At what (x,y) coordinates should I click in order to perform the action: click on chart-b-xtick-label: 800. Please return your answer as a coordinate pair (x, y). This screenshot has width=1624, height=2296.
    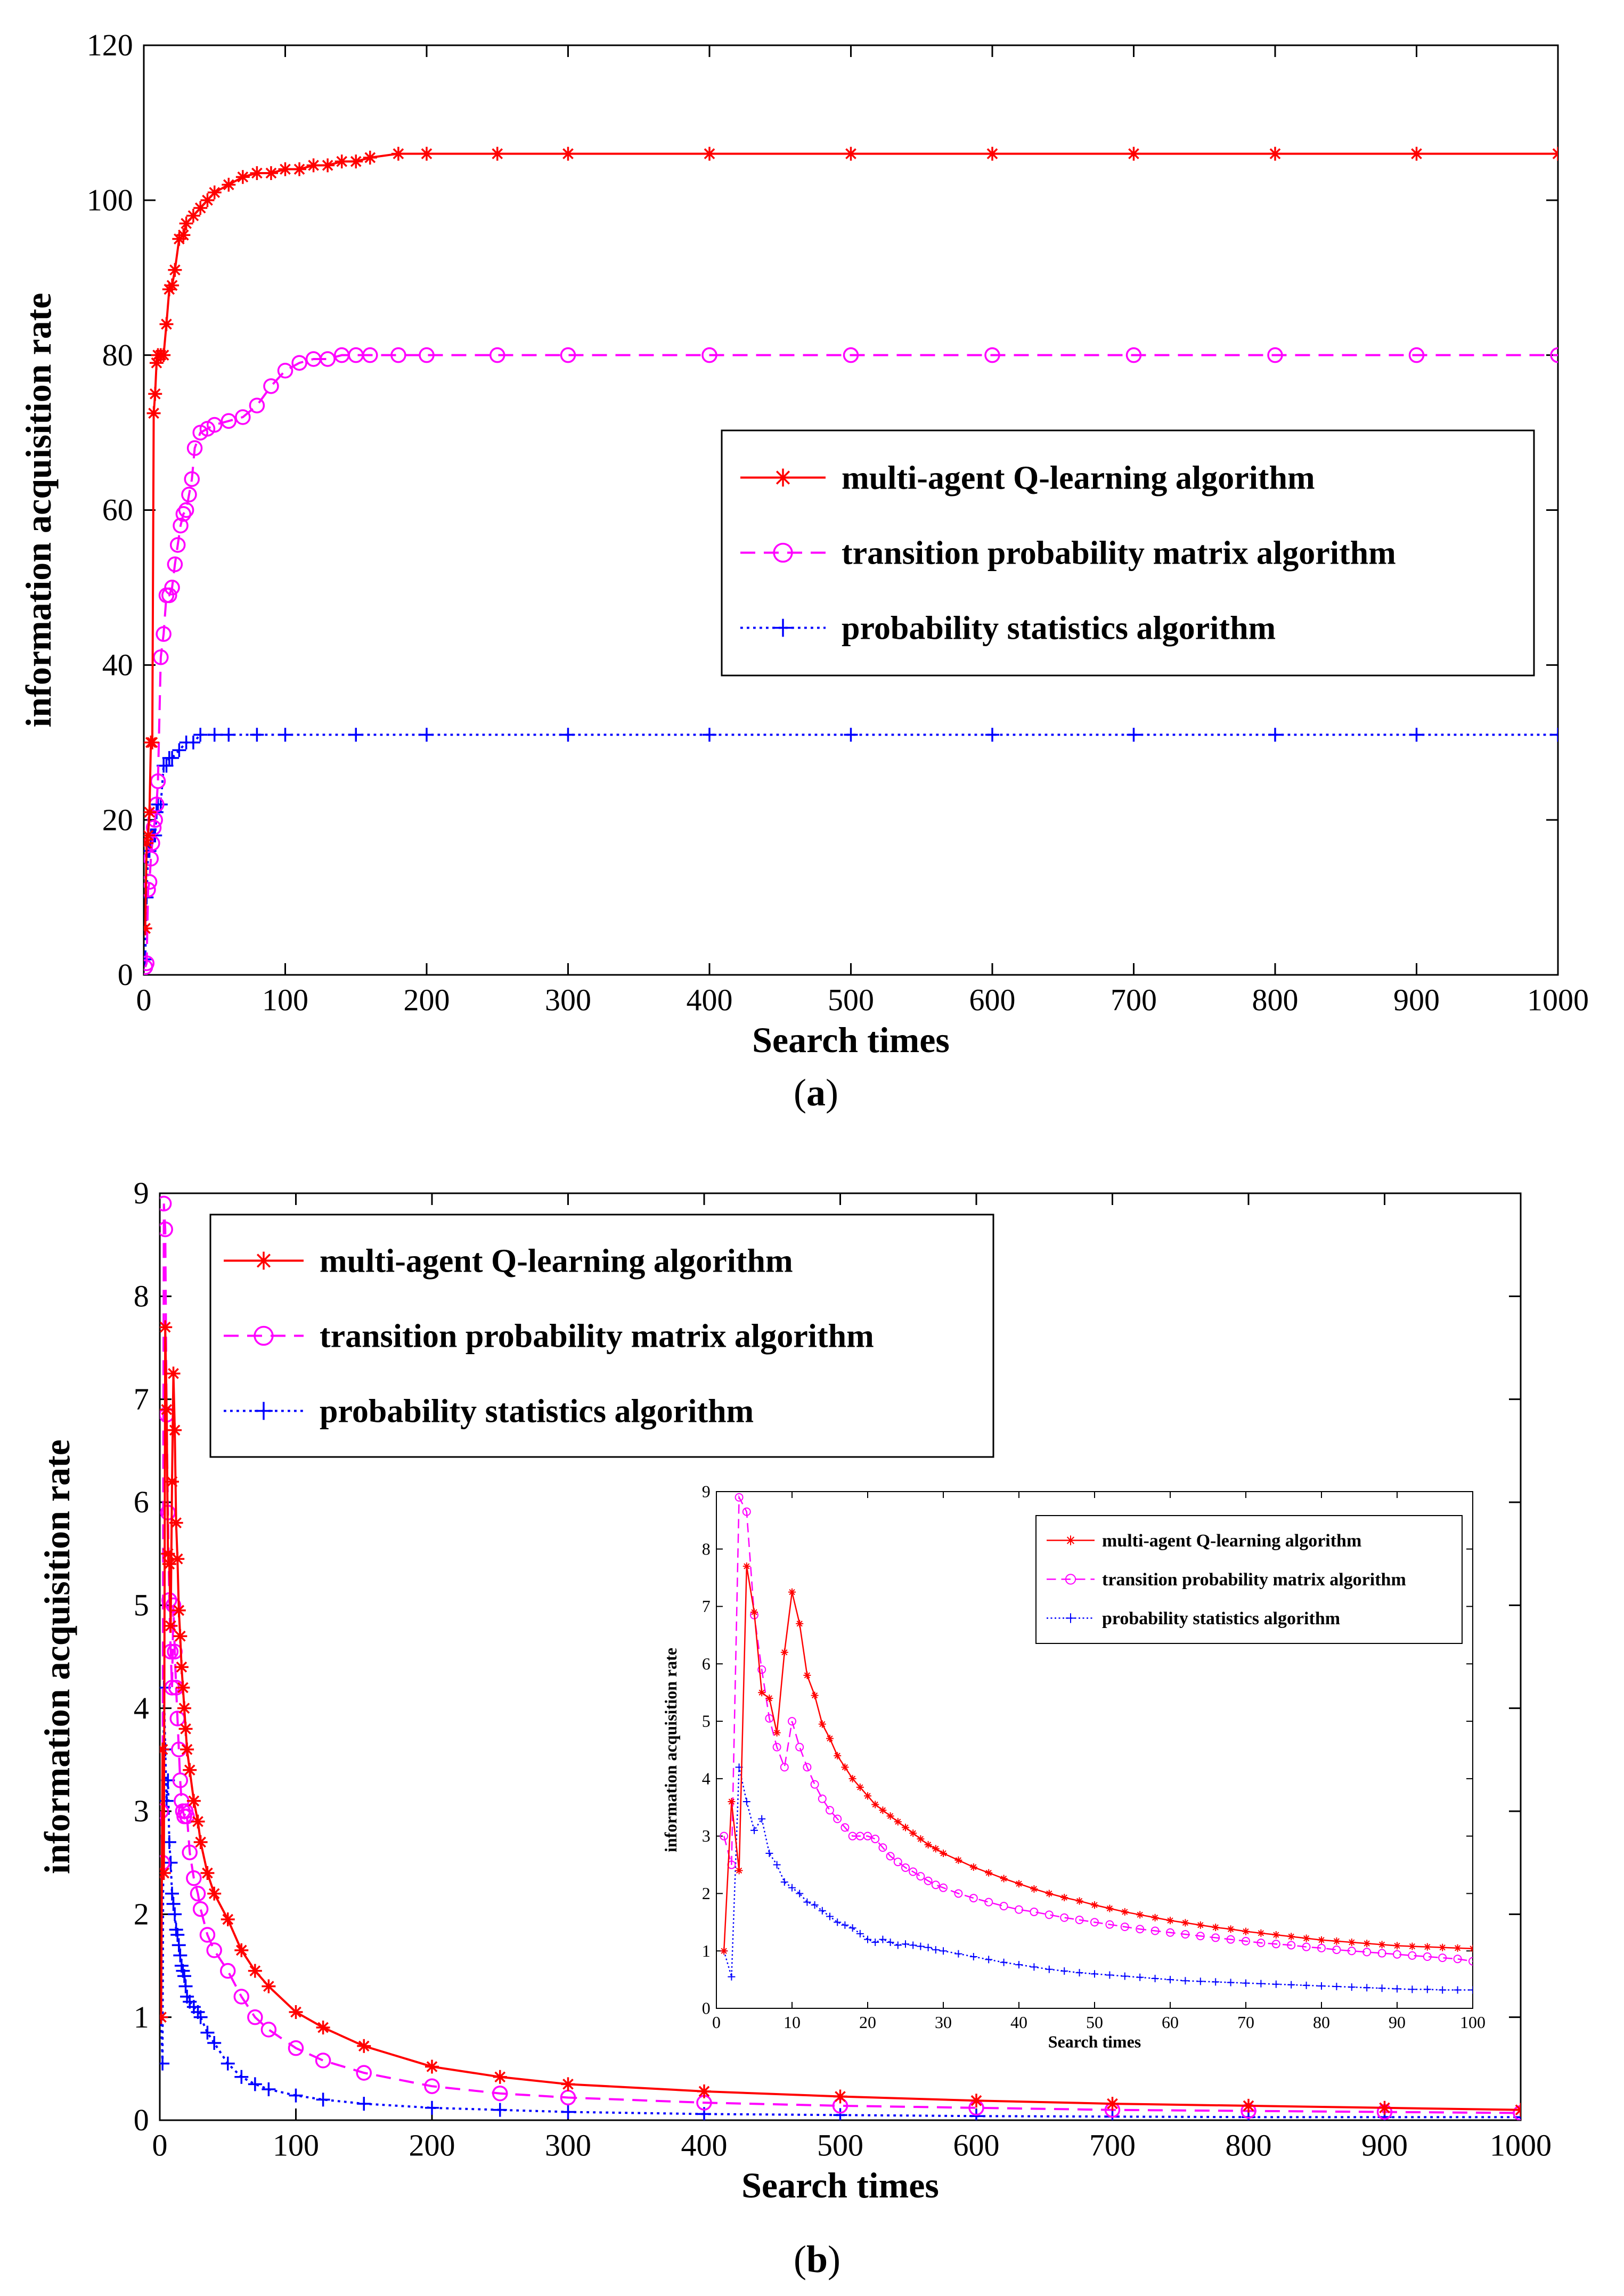
    Looking at the image, I should click on (1249, 2145).